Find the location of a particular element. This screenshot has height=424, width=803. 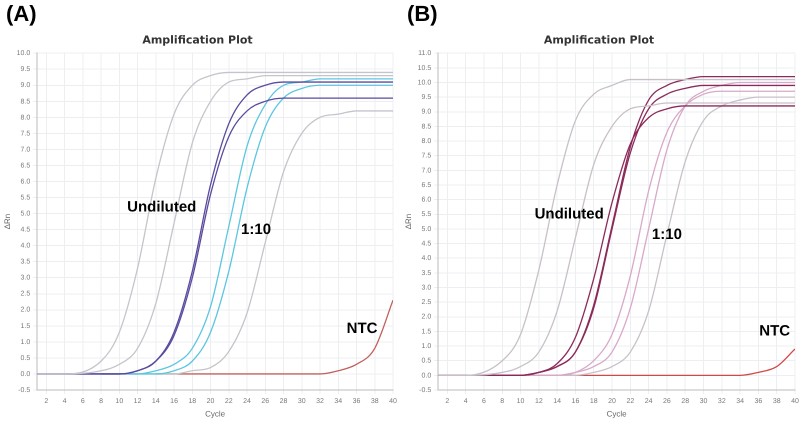

text: (B) is located at coordinates (422, 13).